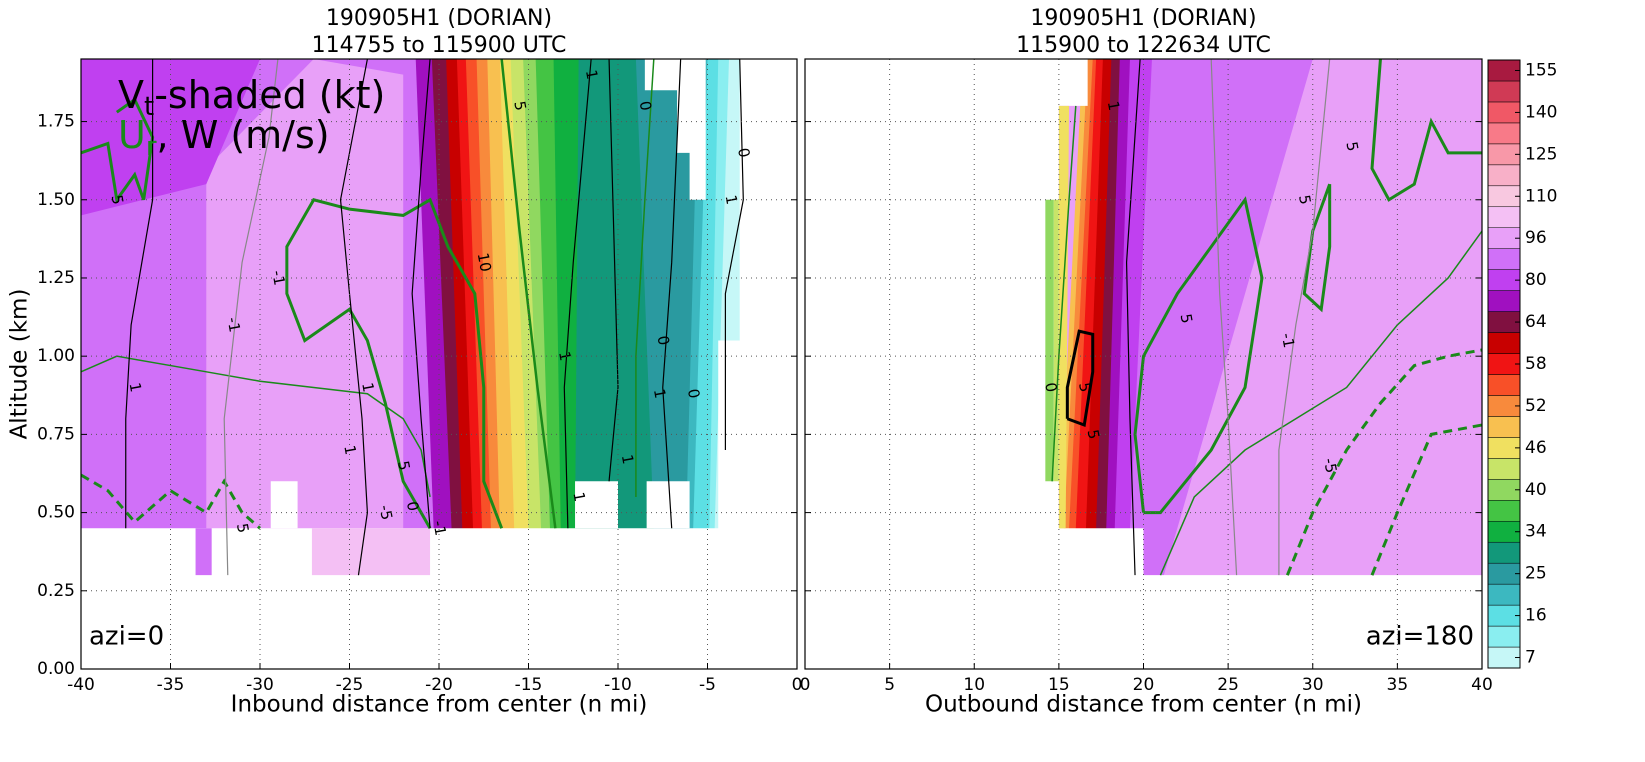  I want to click on x-axis-label: Inbound distance from center (n mi), so click(439, 705).